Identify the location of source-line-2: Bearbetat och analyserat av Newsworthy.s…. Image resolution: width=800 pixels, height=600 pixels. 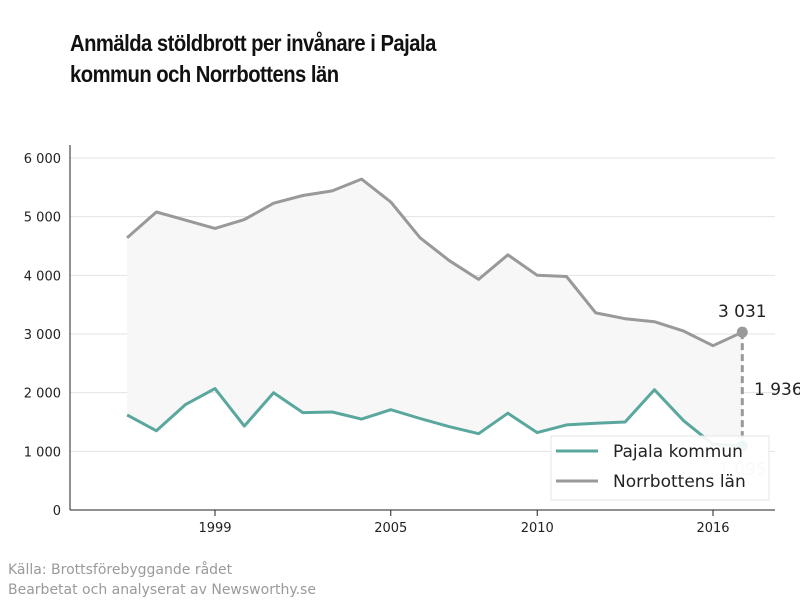
(162, 590).